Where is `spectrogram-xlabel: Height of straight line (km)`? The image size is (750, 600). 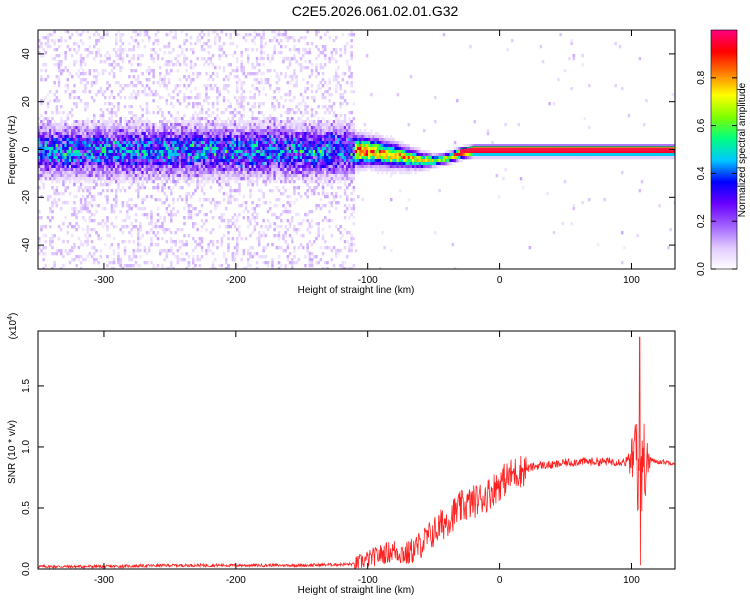 spectrogram-xlabel: Height of straight line (km) is located at coordinates (356, 290).